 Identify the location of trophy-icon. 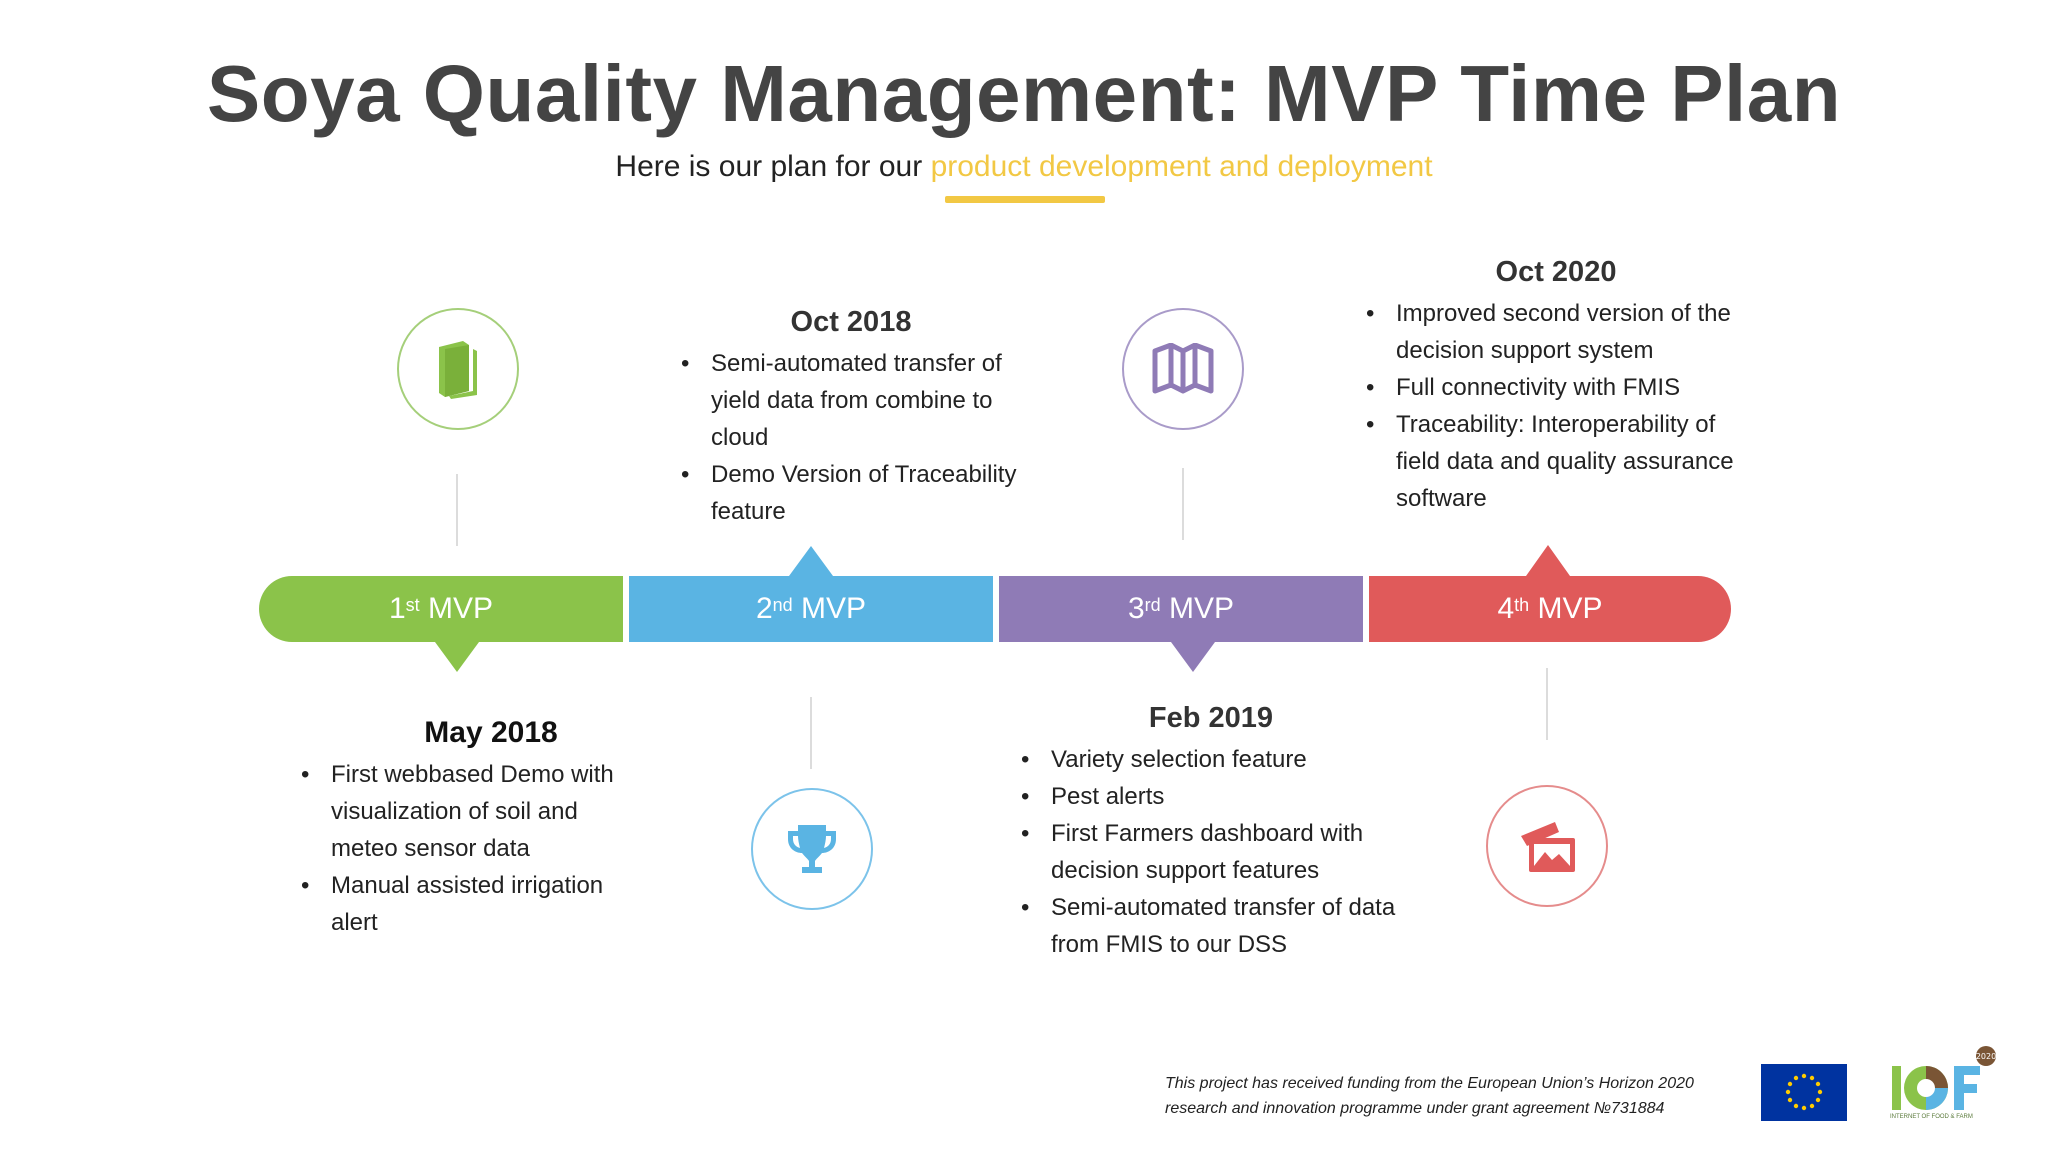
(812, 849).